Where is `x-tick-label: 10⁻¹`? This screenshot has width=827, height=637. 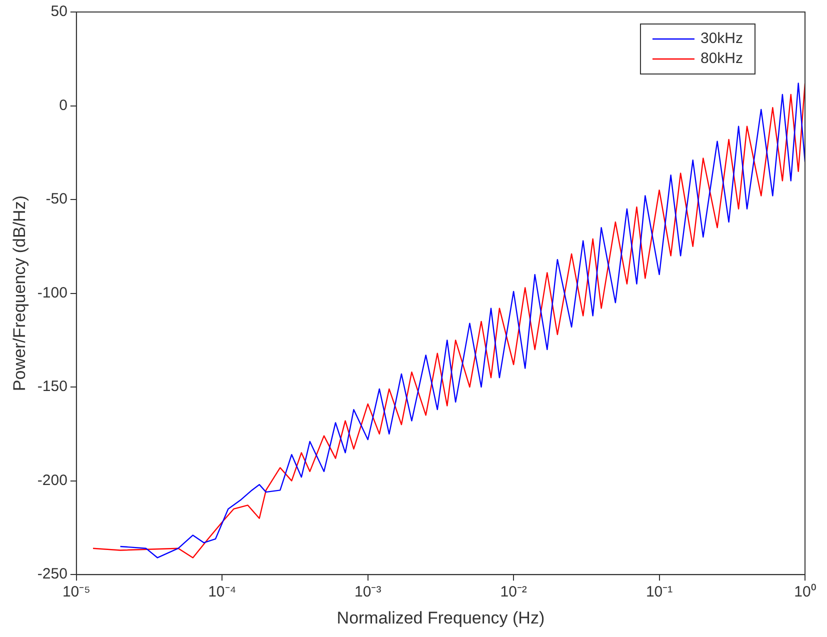 x-tick-label: 10⁻¹ is located at coordinates (659, 592).